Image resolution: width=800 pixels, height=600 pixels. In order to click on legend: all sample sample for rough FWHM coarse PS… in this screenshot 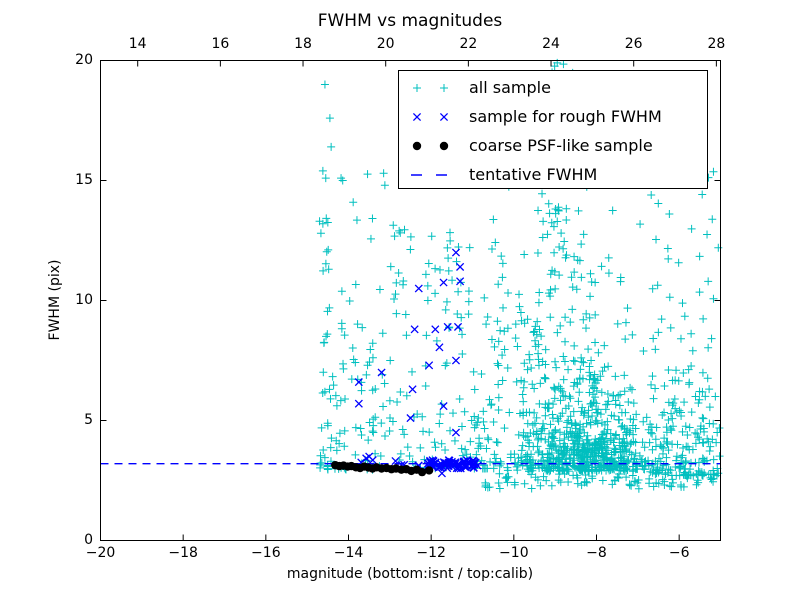, I will do `click(553, 129)`.